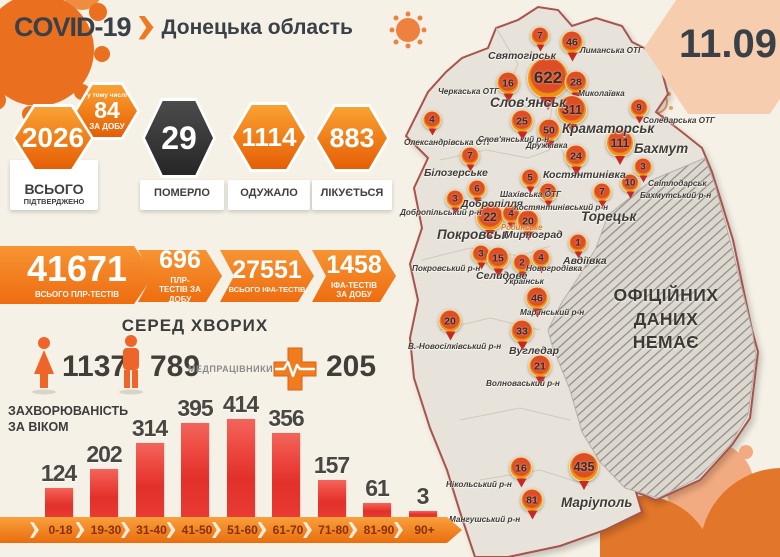 The image size is (780, 557). What do you see at coordinates (333, 530) in the screenshot?
I see `axis-label: 71-80` at bounding box center [333, 530].